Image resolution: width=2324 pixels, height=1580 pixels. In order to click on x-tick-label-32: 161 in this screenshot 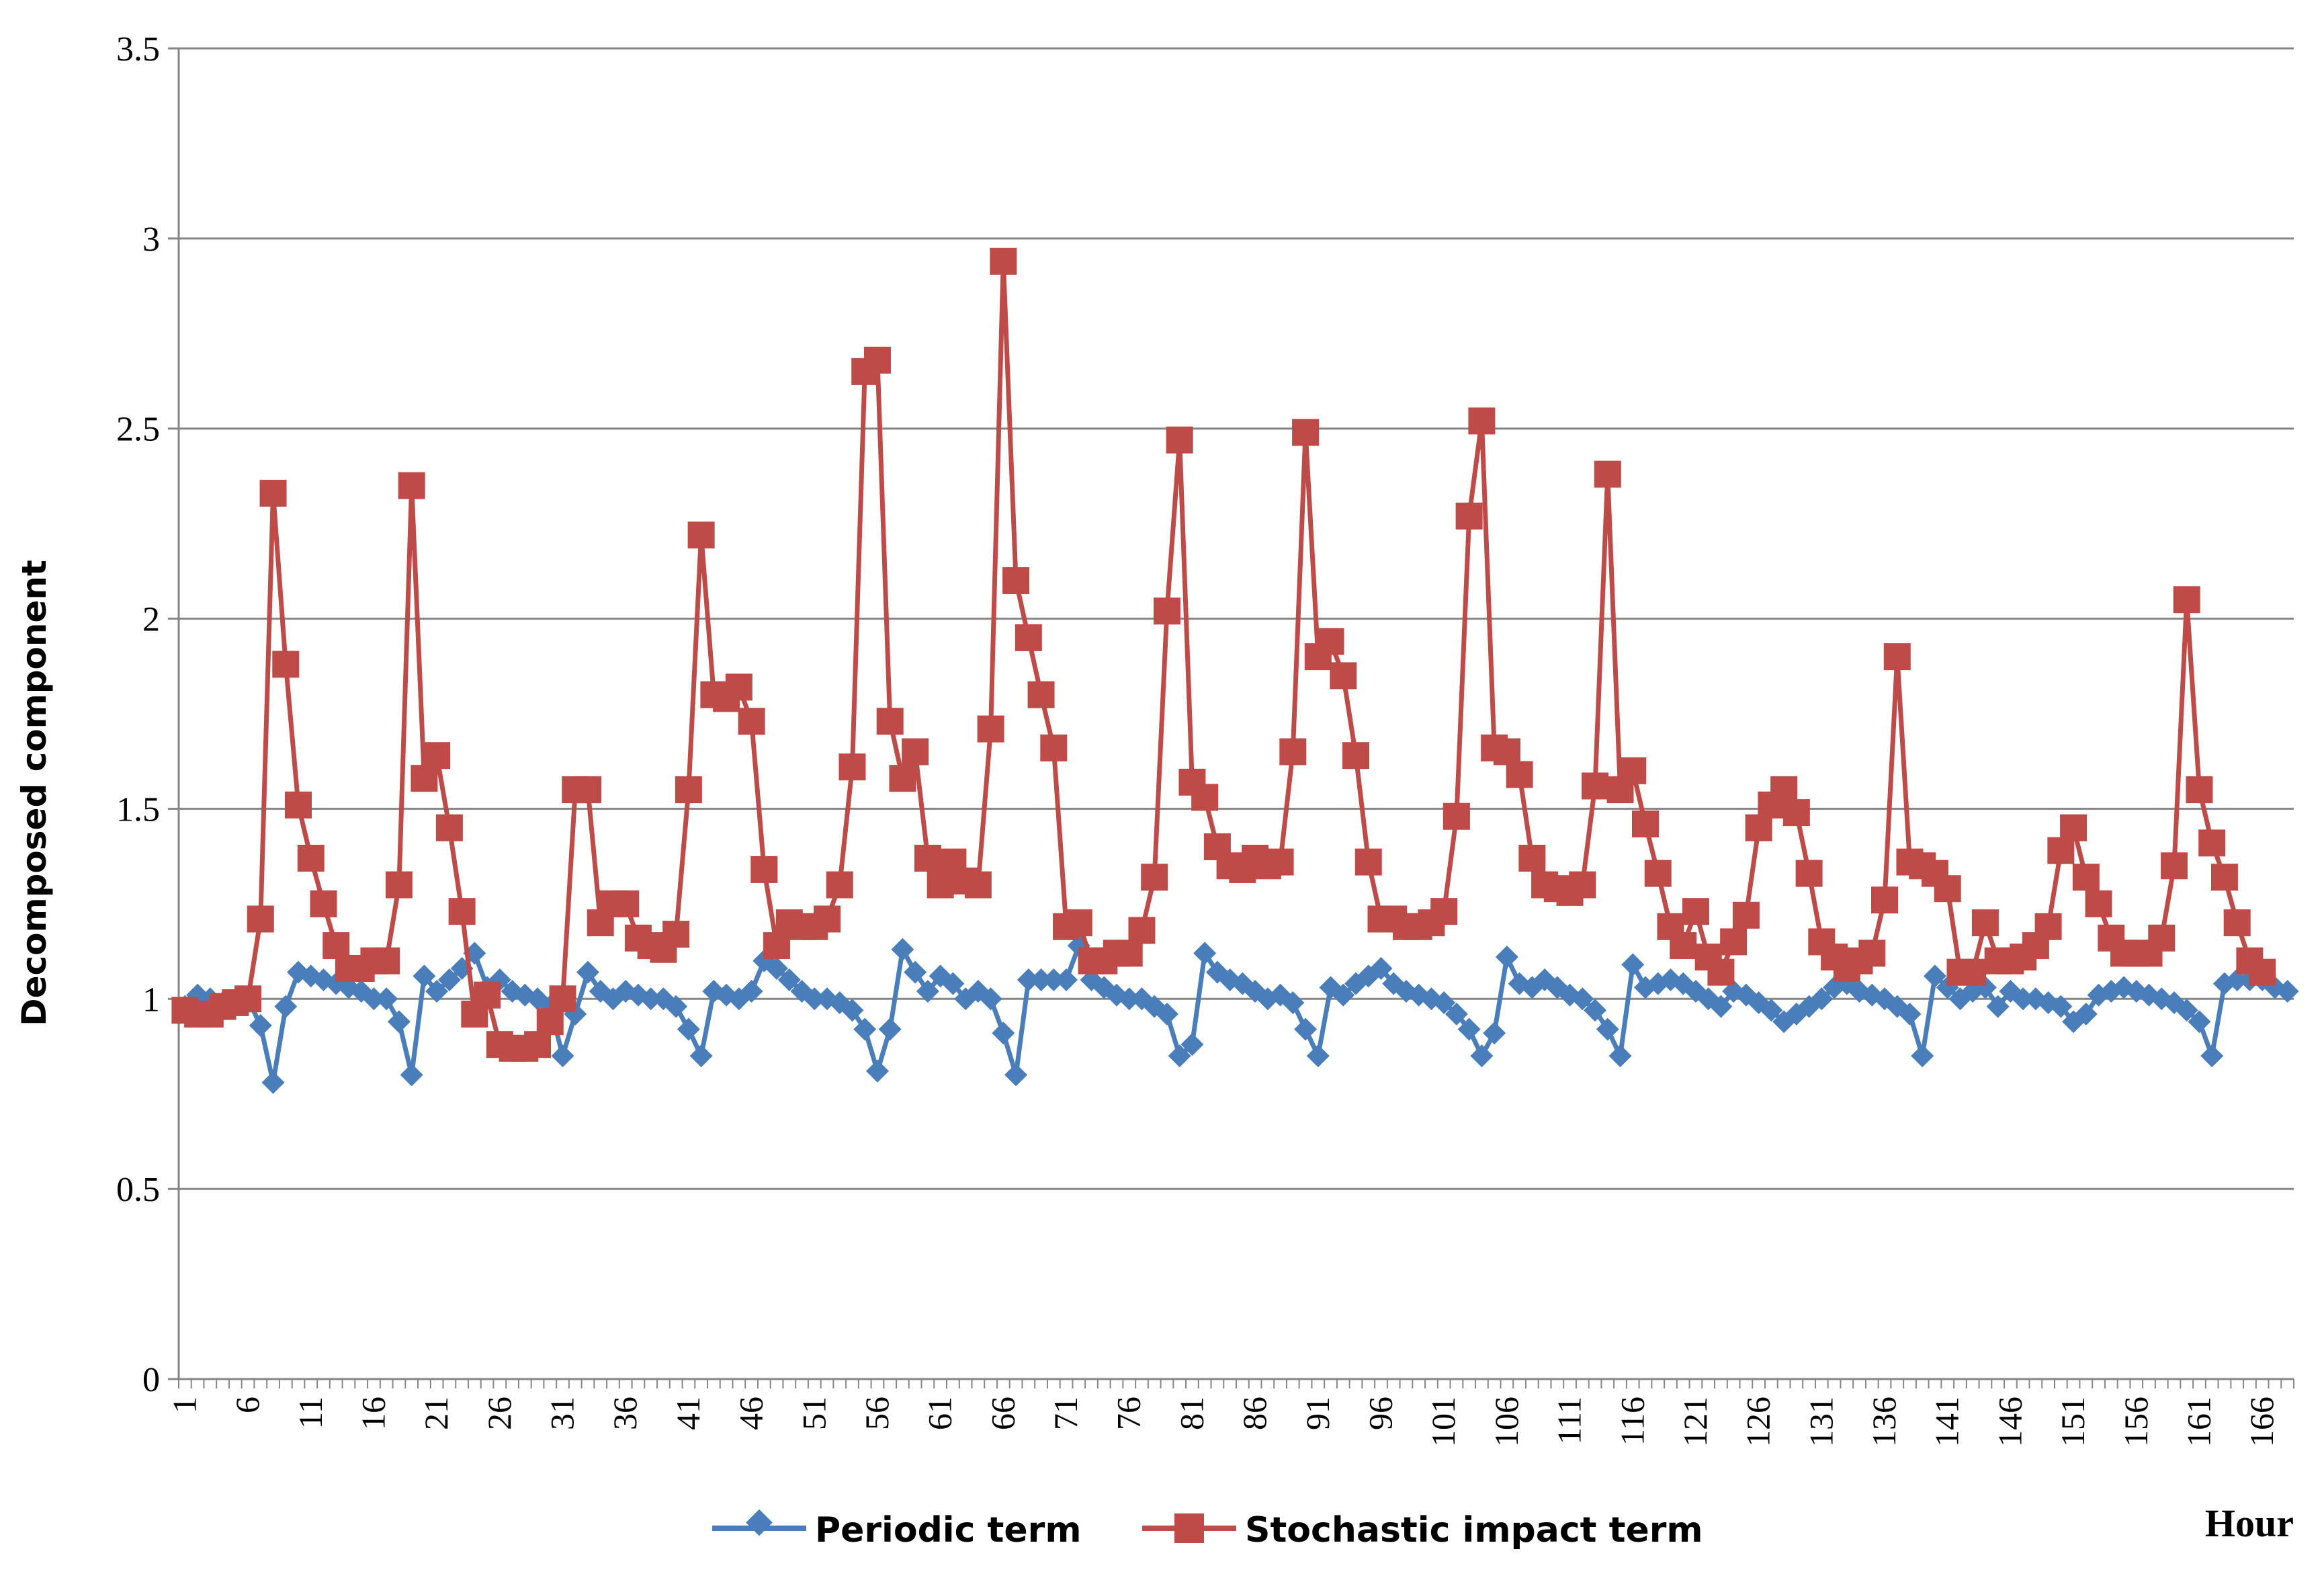, I will do `click(2198, 1422)`.